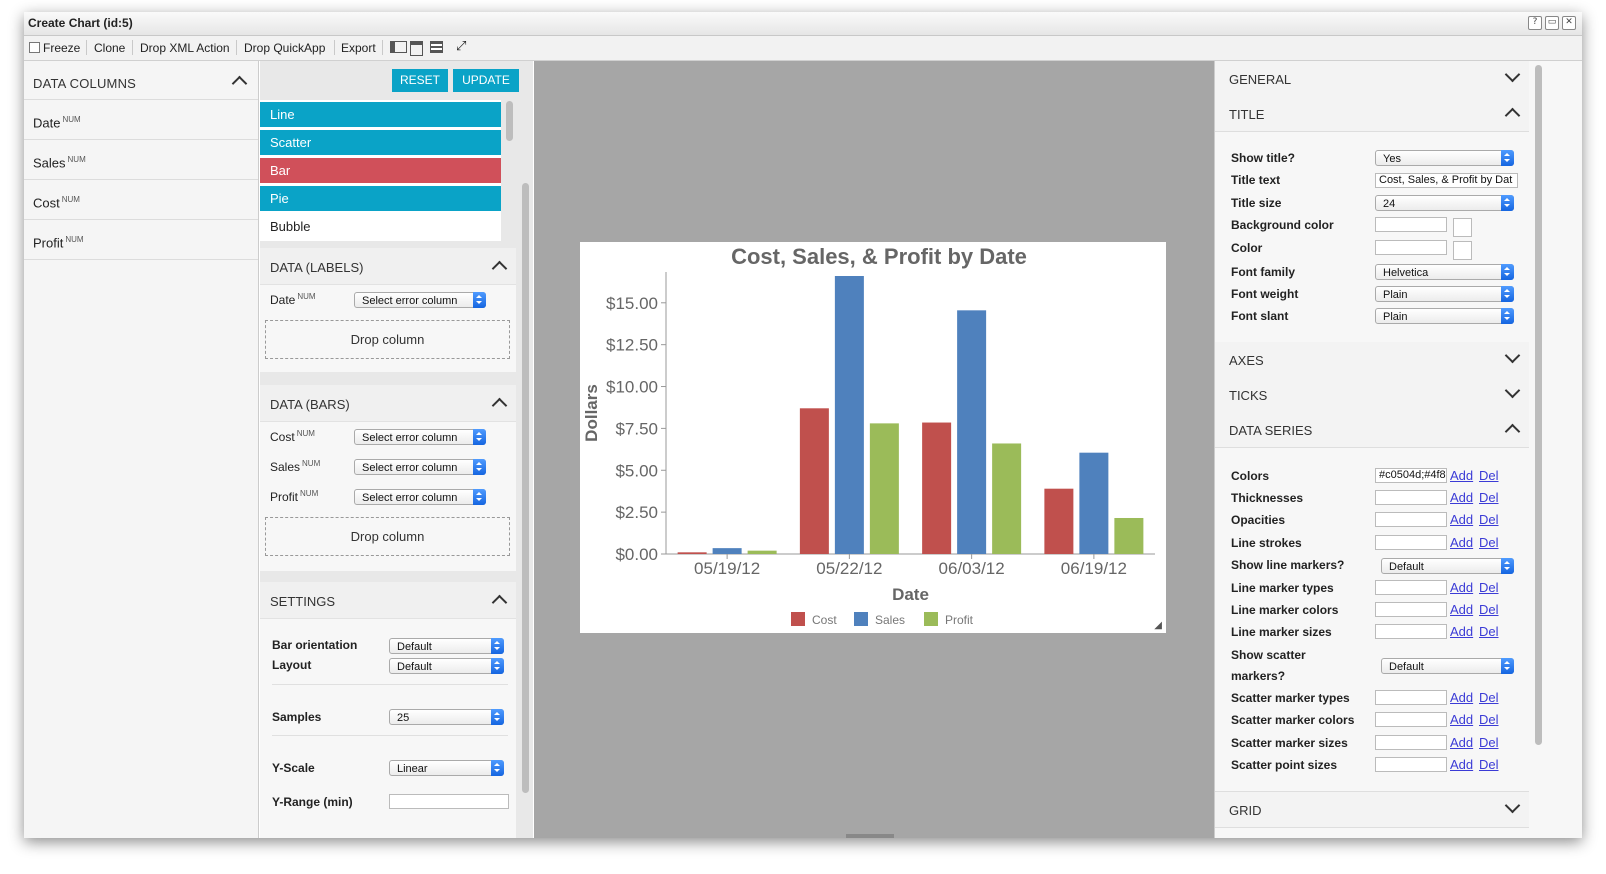 The image size is (1606, 874). What do you see at coordinates (1372, 430) in the screenshot?
I see `data-series-section-header: DATA SERIES` at bounding box center [1372, 430].